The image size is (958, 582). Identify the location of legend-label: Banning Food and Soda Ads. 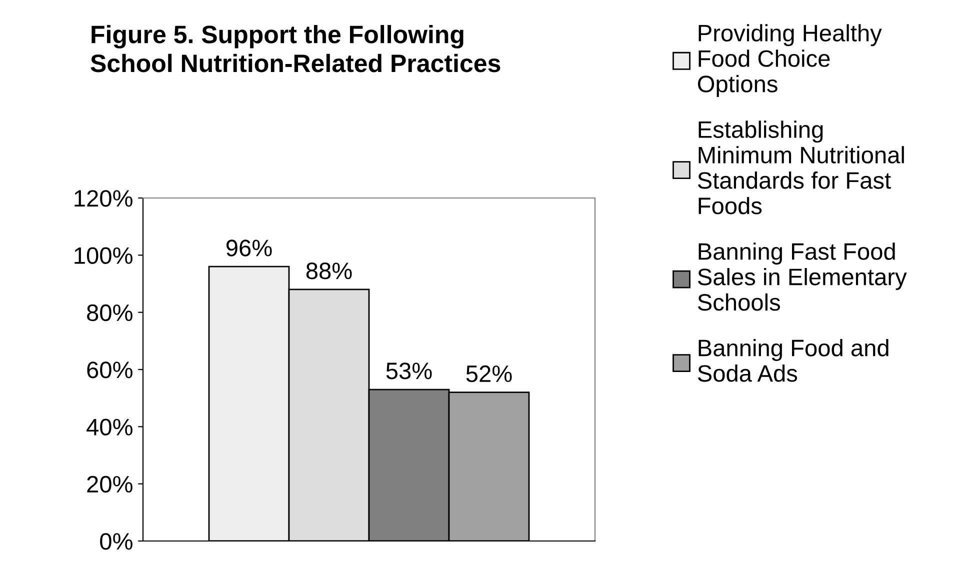
(793, 360).